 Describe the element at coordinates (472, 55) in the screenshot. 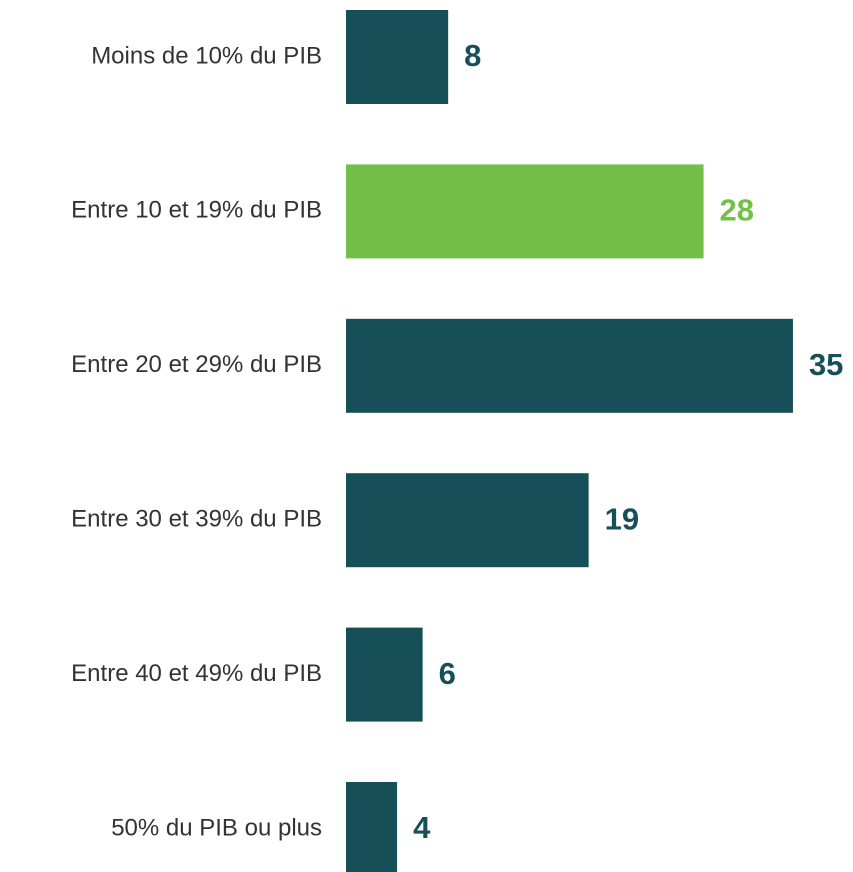

I see `value-label: 8` at that location.